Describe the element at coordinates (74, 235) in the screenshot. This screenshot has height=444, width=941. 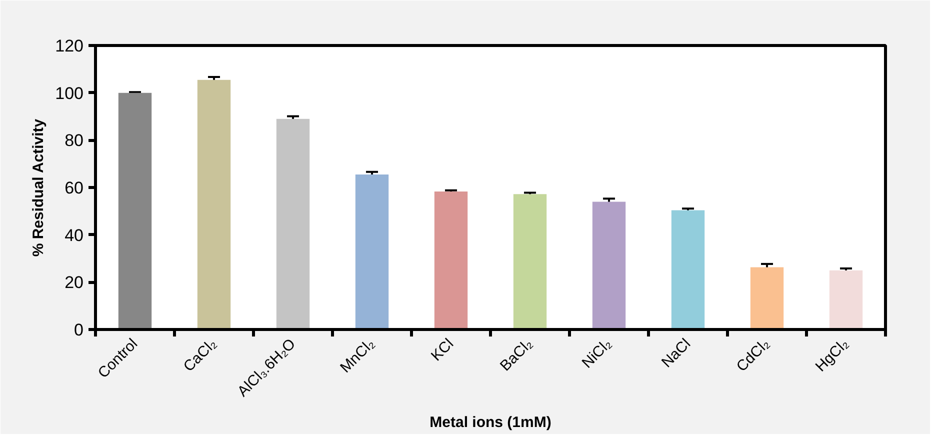
I see `y-tick-label: 40` at that location.